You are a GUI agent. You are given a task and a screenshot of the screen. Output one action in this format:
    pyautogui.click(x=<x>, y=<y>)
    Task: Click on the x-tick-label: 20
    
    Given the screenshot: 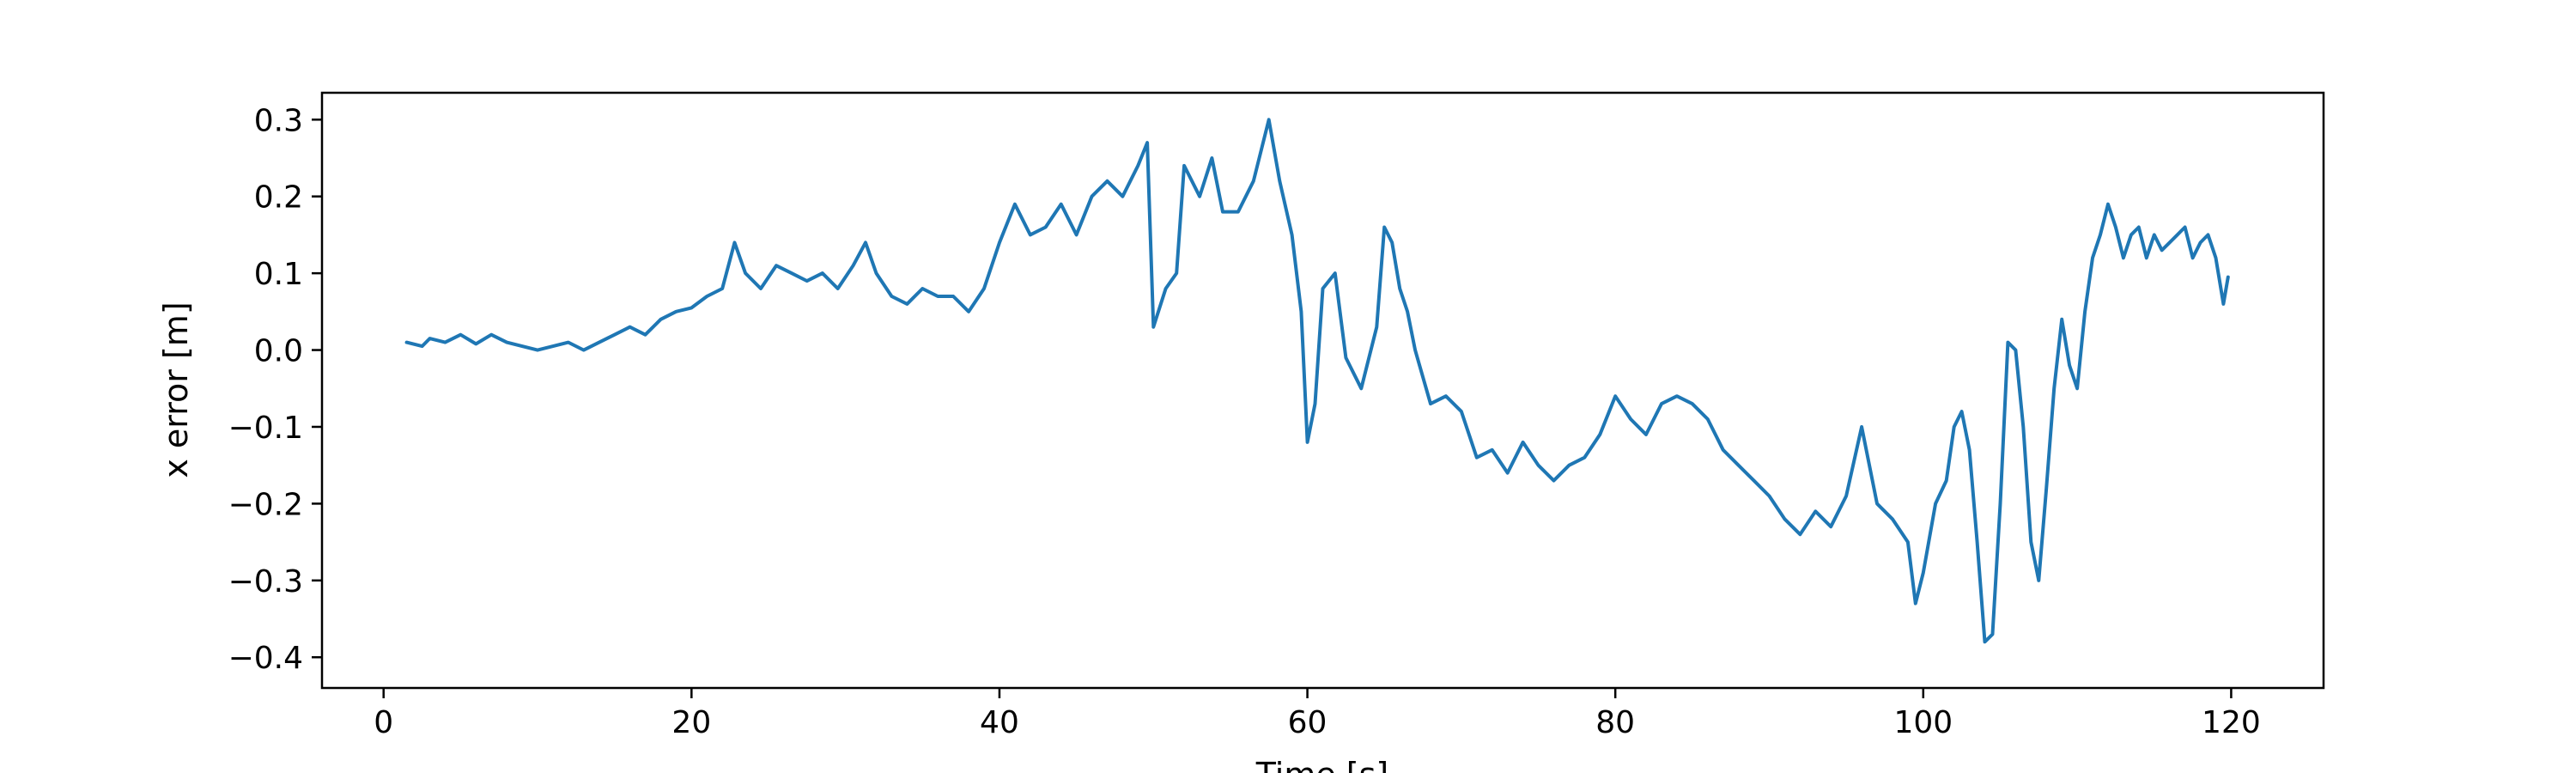 What is the action you would take?
    pyautogui.click(x=691, y=722)
    